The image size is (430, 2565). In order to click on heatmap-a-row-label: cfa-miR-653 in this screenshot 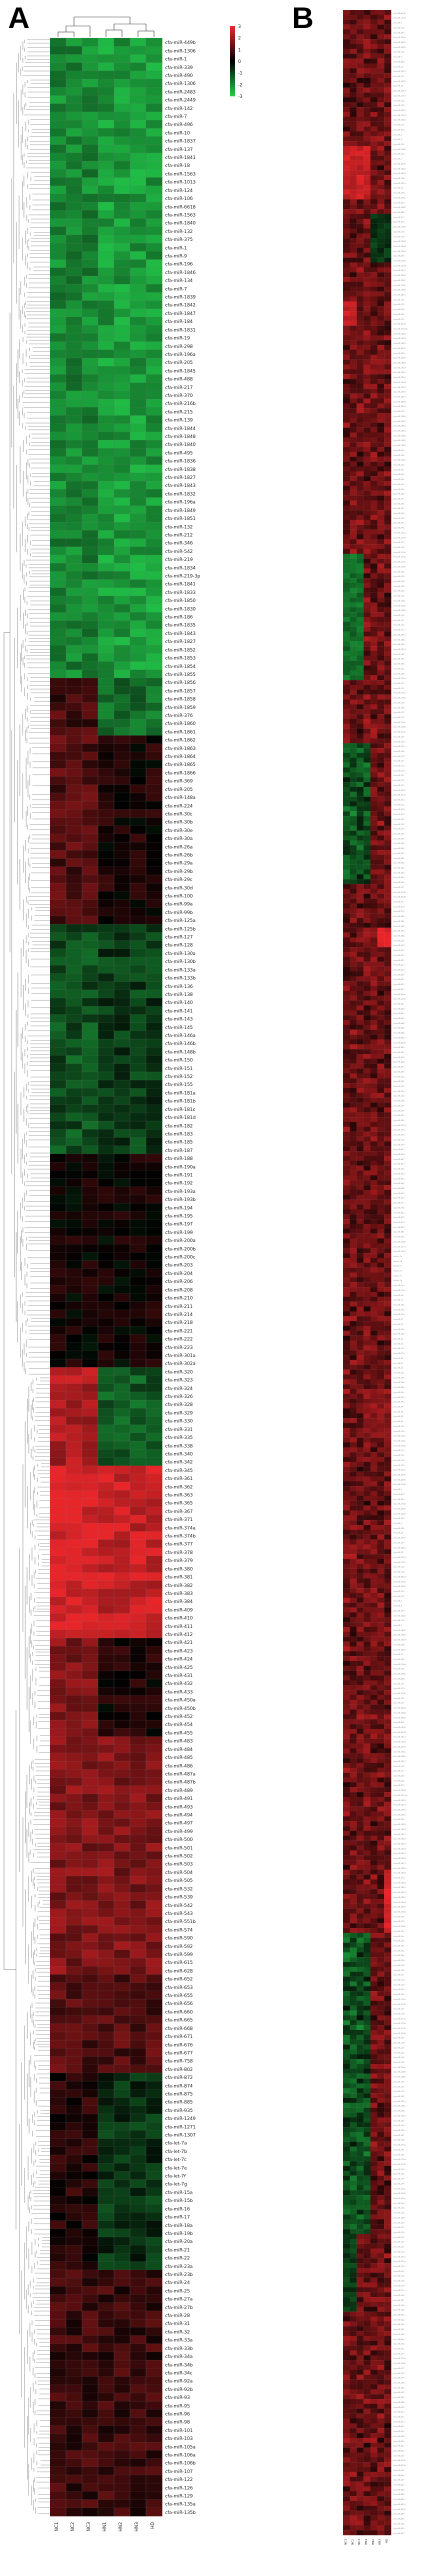, I will do `click(179, 1988)`.